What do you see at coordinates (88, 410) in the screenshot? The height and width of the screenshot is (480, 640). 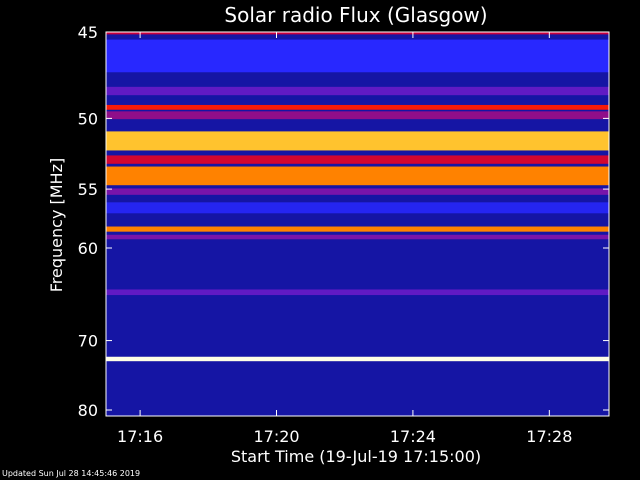 I see `y-tick-label: 80` at bounding box center [88, 410].